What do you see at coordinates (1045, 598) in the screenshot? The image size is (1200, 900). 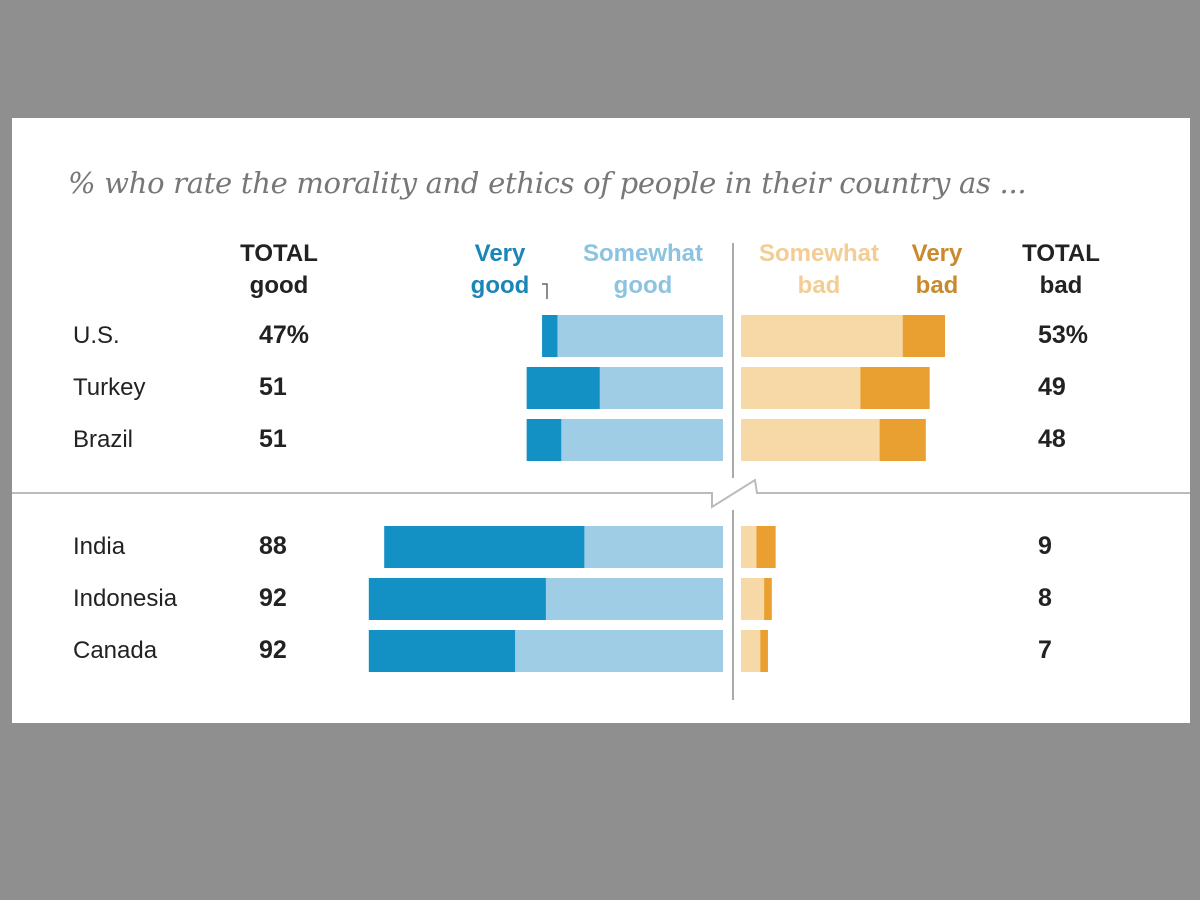 I see `total-bad-label: 8` at bounding box center [1045, 598].